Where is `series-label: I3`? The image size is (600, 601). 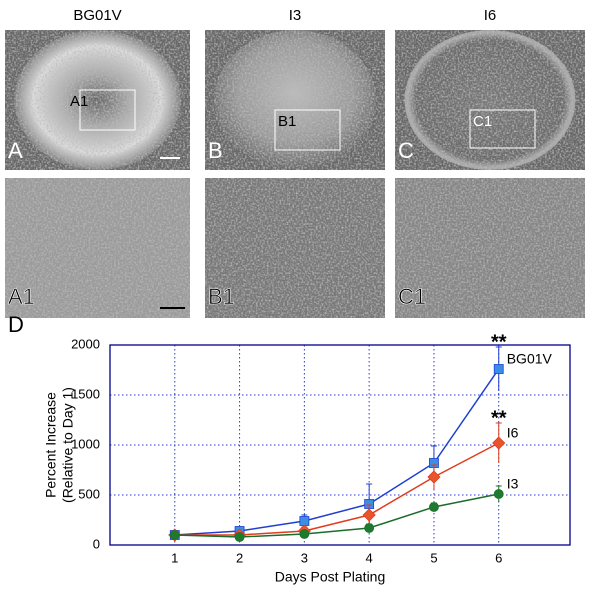
series-label: I3 is located at coordinates (513, 484).